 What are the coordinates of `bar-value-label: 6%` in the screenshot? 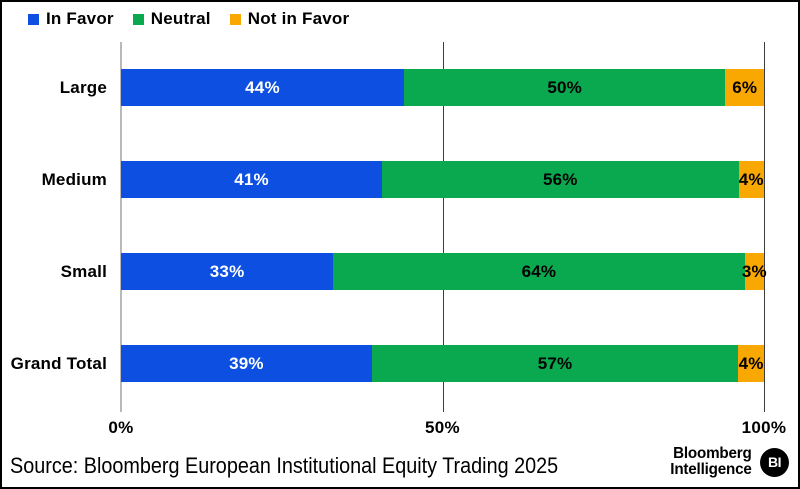 It's located at (745, 87).